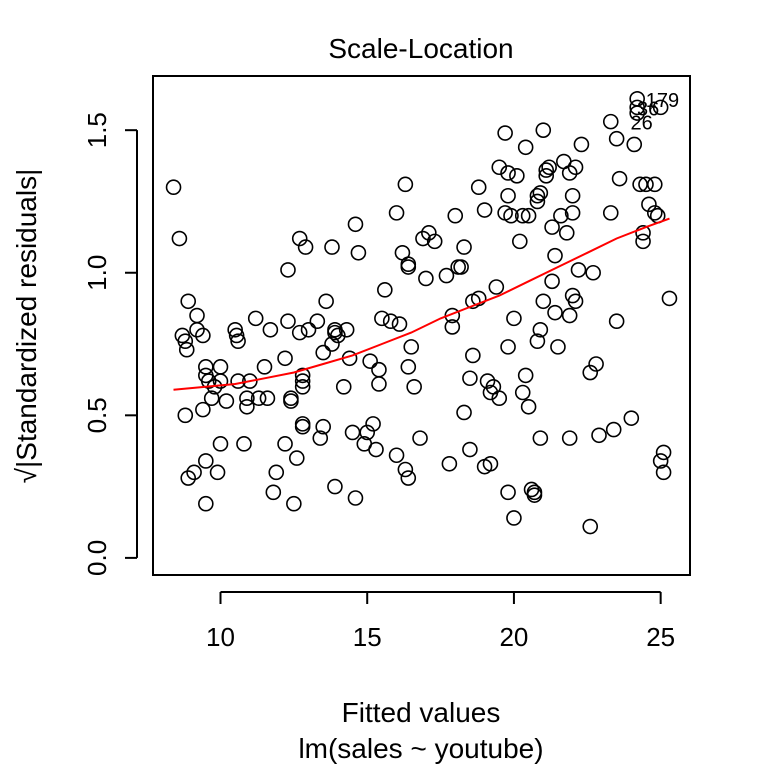 This screenshot has width=768, height=768. Describe the element at coordinates (420, 748) in the screenshot. I see `chart-subtitle: lm(sales ~ youtube)` at that location.